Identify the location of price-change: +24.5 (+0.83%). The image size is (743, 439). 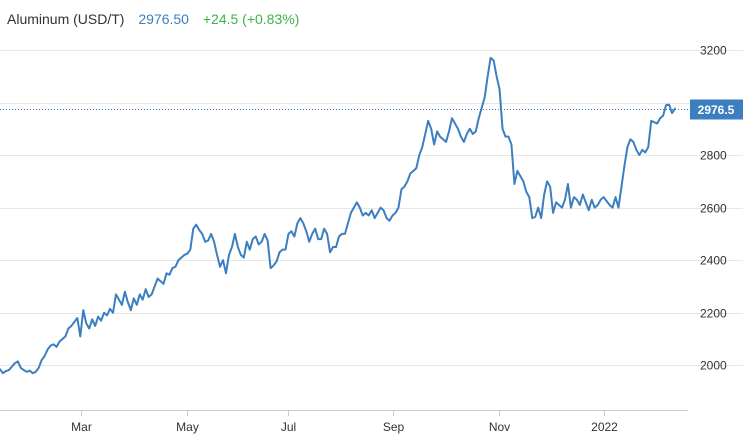
(251, 19).